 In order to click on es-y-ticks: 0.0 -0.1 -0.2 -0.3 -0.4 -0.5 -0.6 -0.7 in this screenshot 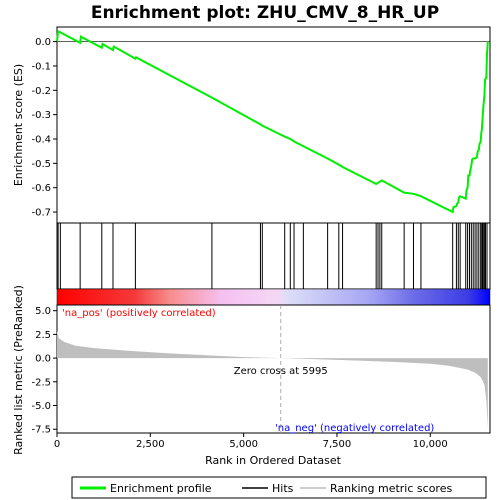, I will do `click(44, 128)`.